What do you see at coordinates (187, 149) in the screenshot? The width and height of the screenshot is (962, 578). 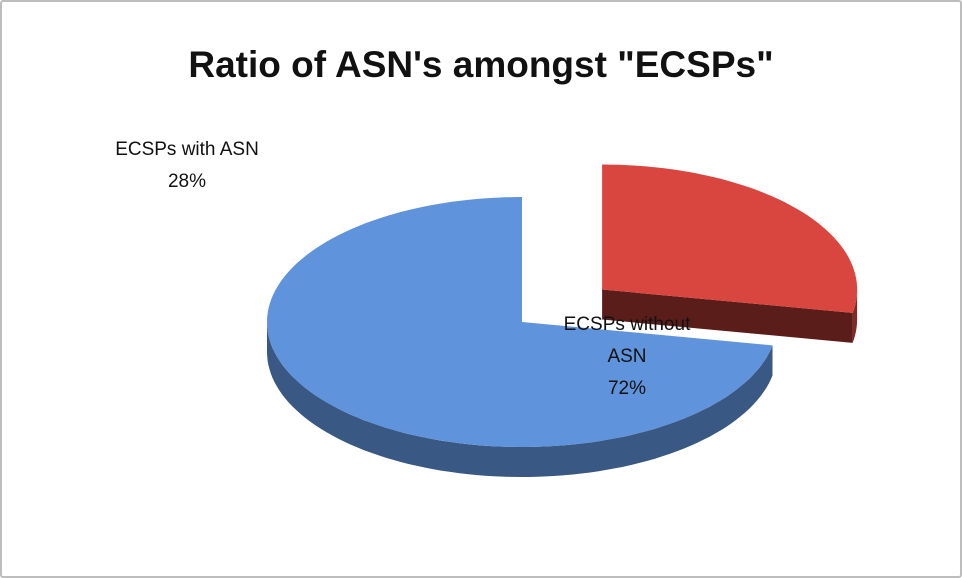 I see `slice-label: ECSPs with ASN` at bounding box center [187, 149].